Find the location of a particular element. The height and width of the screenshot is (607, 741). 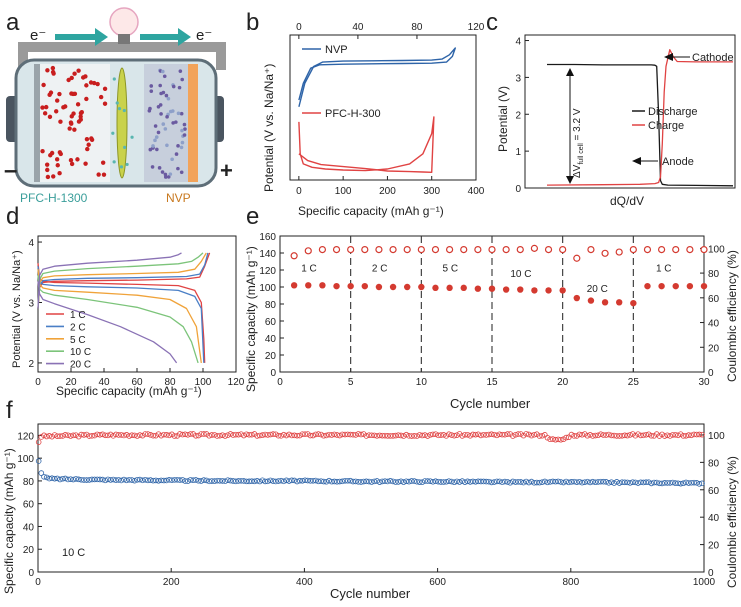

minus-sign: – is located at coordinates (10, 170).